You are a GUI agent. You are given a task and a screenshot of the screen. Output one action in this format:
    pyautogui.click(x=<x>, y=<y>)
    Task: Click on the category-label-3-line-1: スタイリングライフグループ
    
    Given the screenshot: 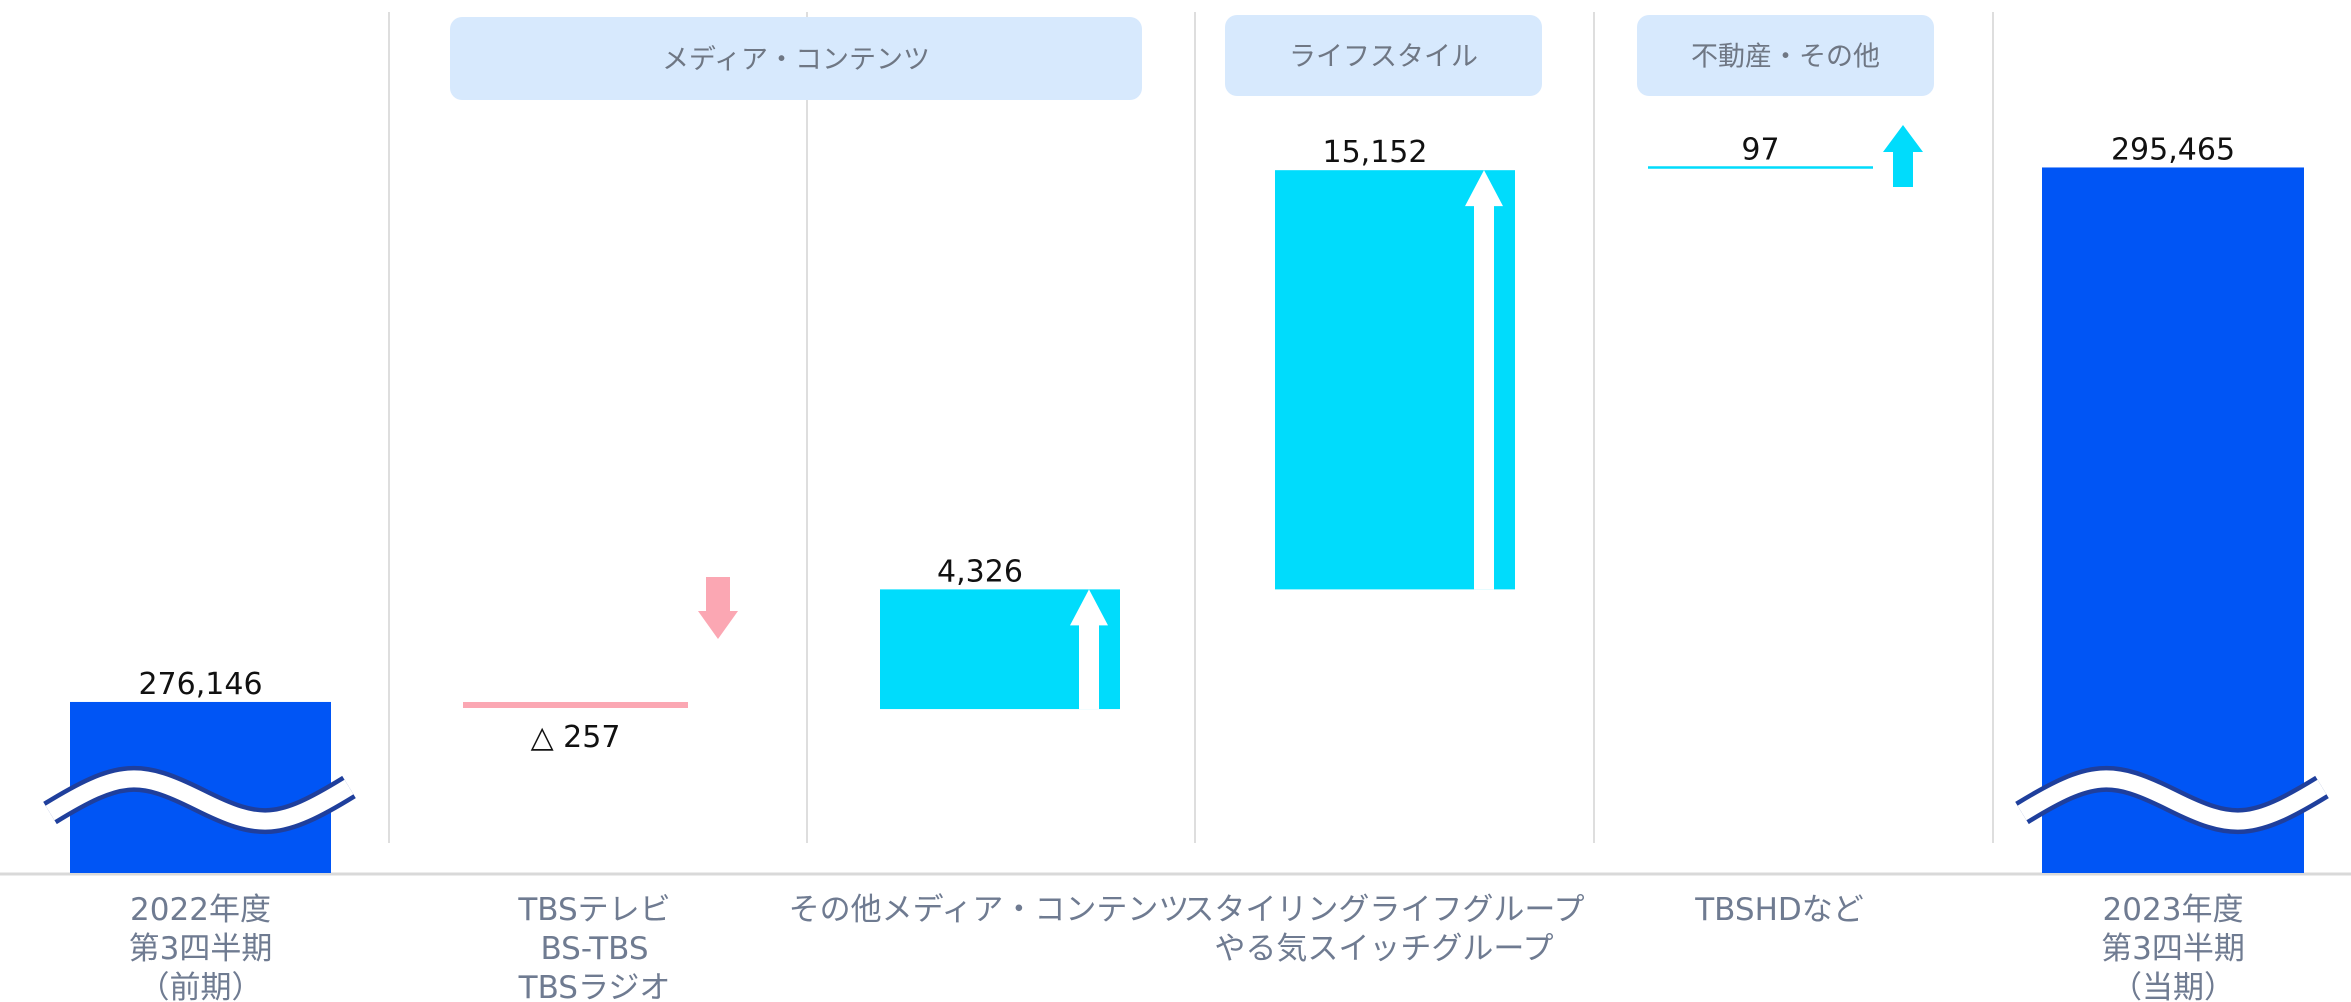 What is the action you would take?
    pyautogui.click(x=1383, y=910)
    